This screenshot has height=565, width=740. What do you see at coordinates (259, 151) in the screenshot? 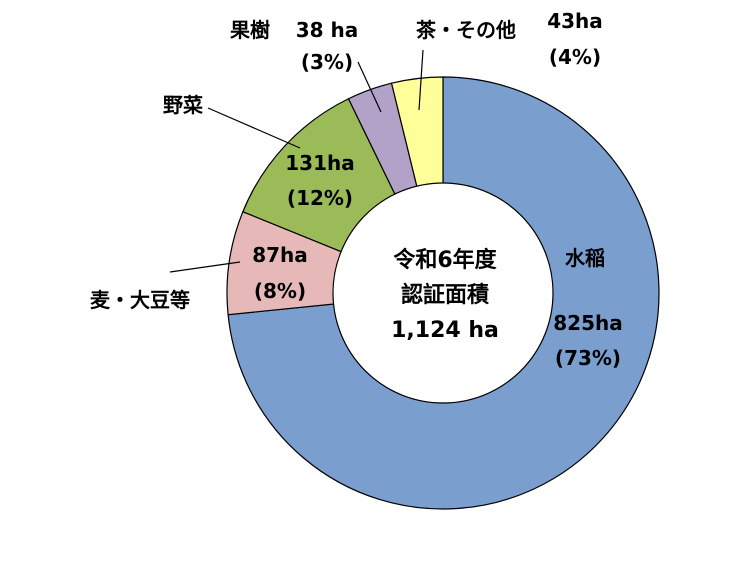
I see `slice-label-vegetables: 野菜 131ha (12%)` at bounding box center [259, 151].